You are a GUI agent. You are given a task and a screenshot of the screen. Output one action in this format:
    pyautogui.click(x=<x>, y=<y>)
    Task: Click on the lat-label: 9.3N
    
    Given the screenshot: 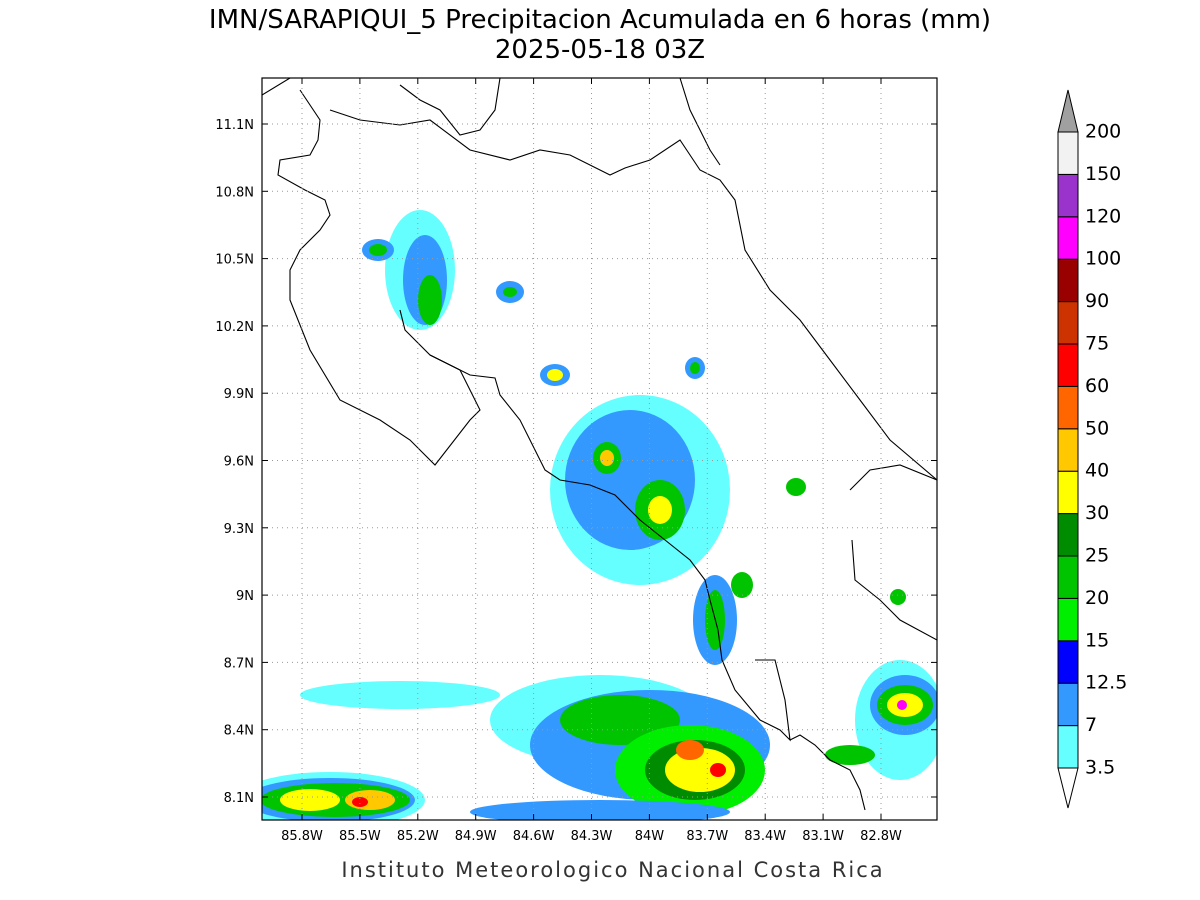 What is the action you would take?
    pyautogui.click(x=239, y=529)
    